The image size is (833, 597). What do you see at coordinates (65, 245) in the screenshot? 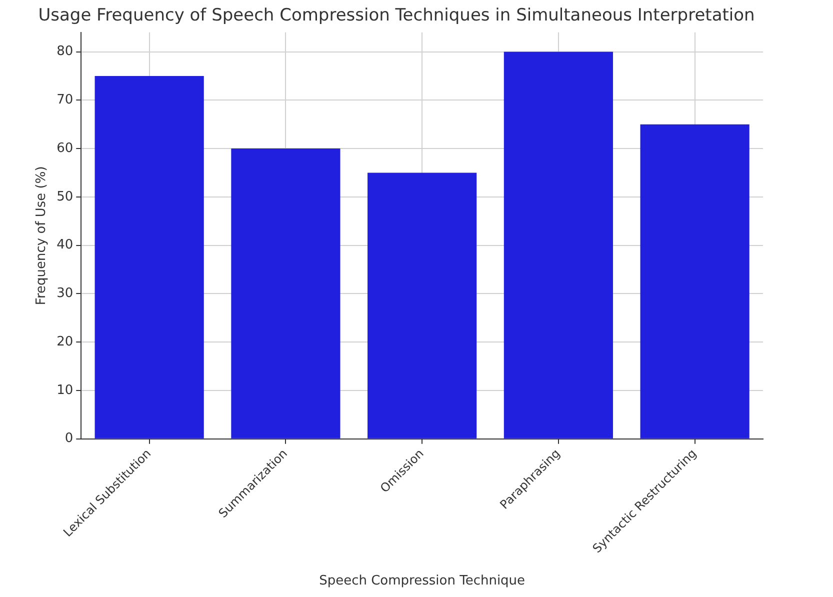
I see `y-tick-label: 40` at bounding box center [65, 245].